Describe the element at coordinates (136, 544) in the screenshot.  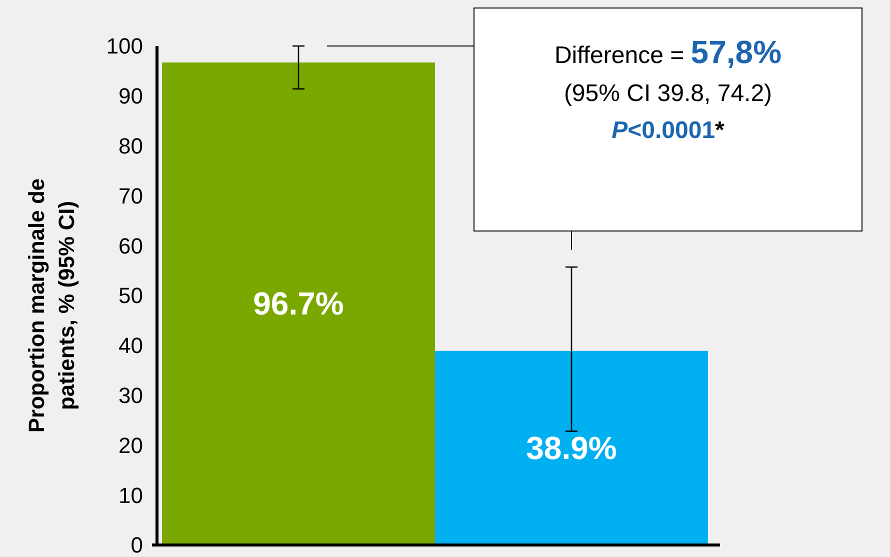
I see `y-tick-label: 0` at that location.